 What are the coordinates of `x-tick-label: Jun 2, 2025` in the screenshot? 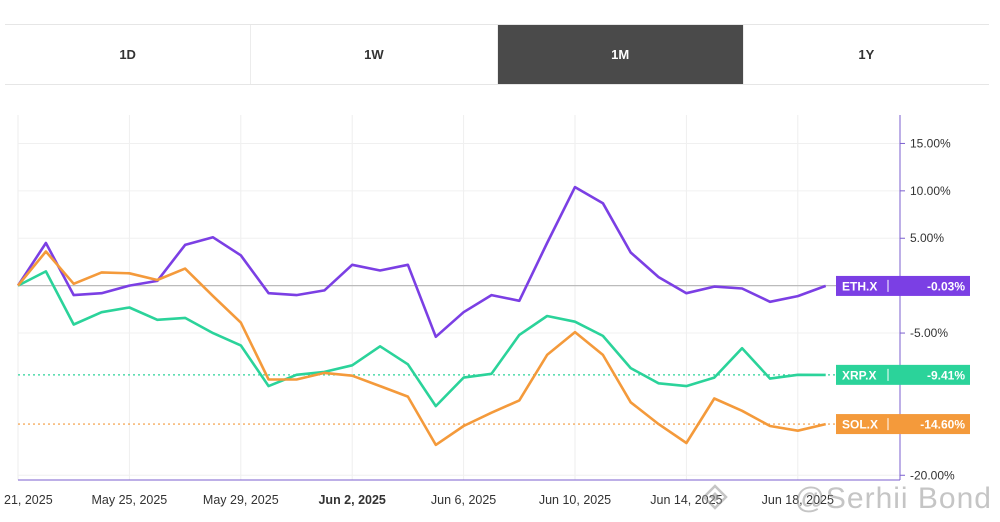 It's located at (351, 500).